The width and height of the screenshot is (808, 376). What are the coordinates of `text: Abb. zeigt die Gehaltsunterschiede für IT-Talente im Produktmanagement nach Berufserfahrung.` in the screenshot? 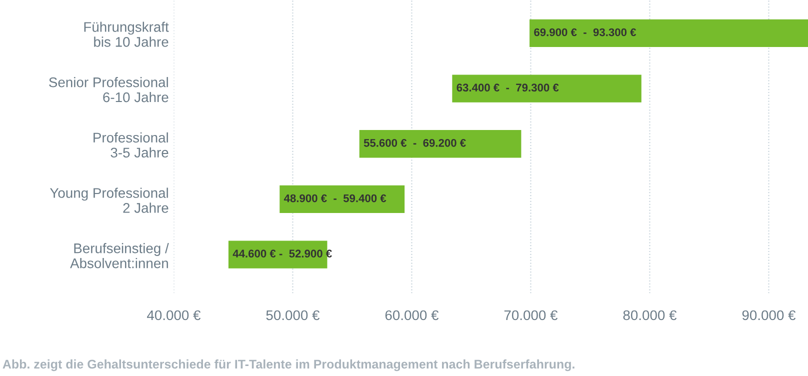 It's located at (288, 365).